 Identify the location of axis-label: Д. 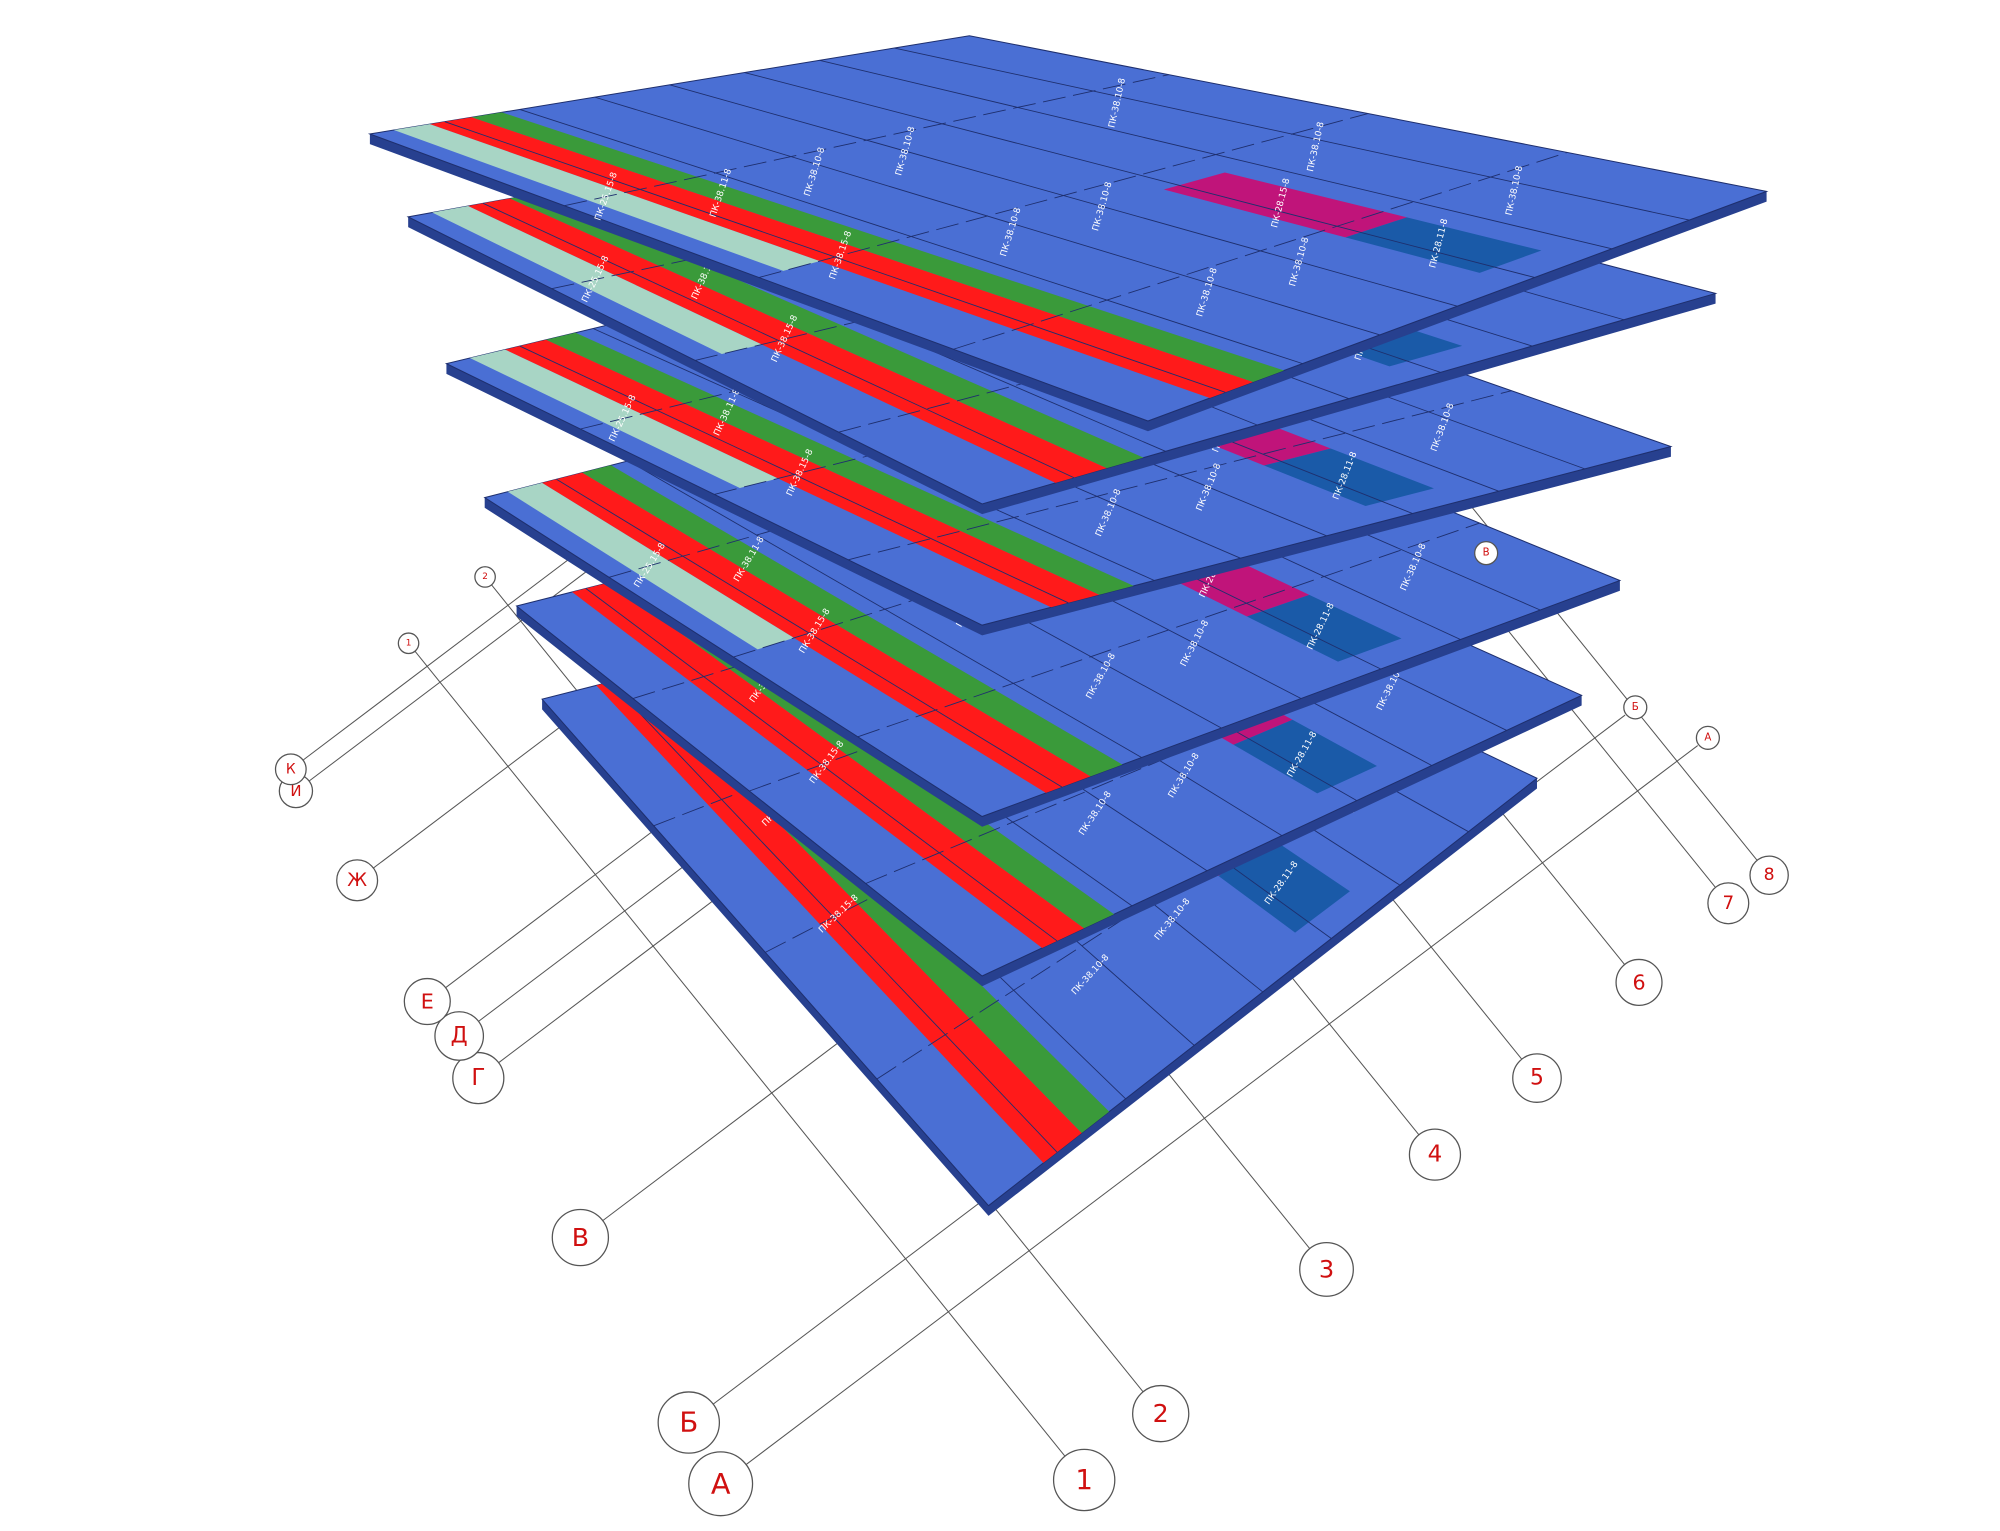
(459, 1035).